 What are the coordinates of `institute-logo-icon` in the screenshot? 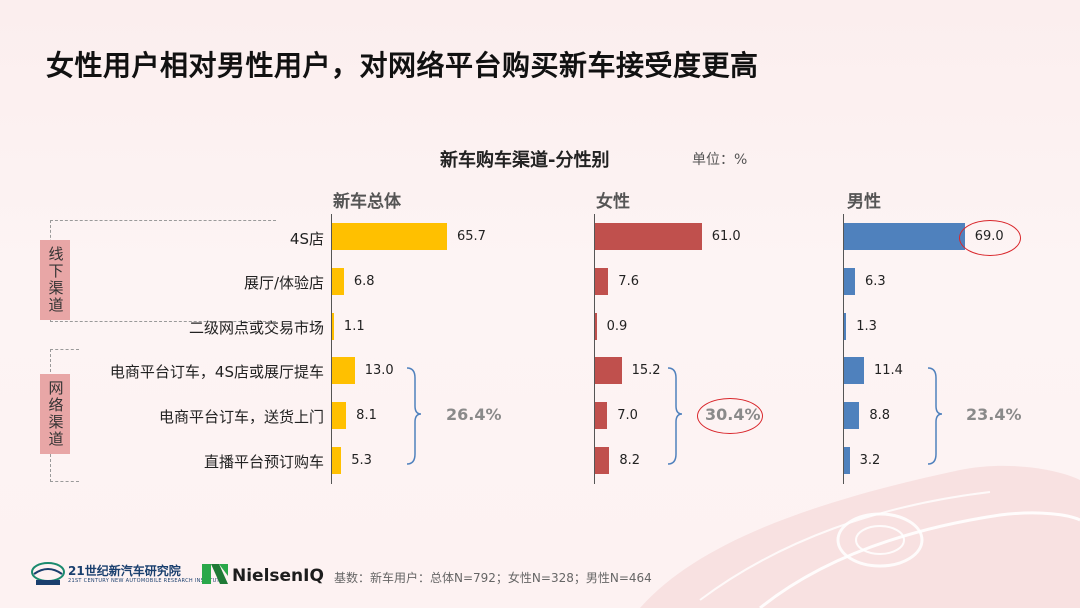 It's located at (48, 573).